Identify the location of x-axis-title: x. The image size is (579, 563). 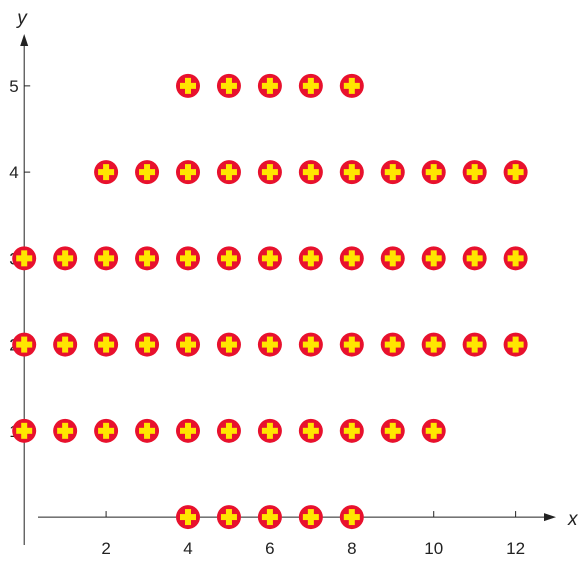
(573, 519).